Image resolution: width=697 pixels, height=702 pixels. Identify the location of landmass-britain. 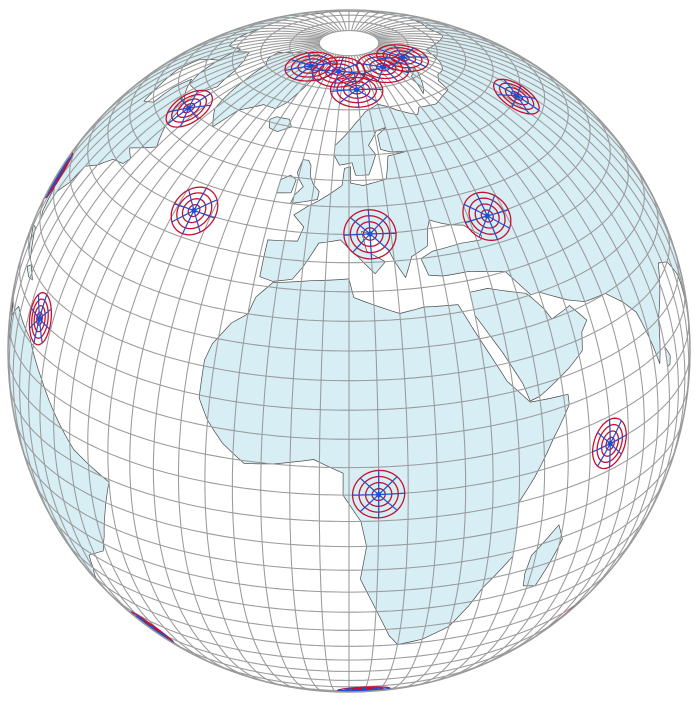
(305, 181).